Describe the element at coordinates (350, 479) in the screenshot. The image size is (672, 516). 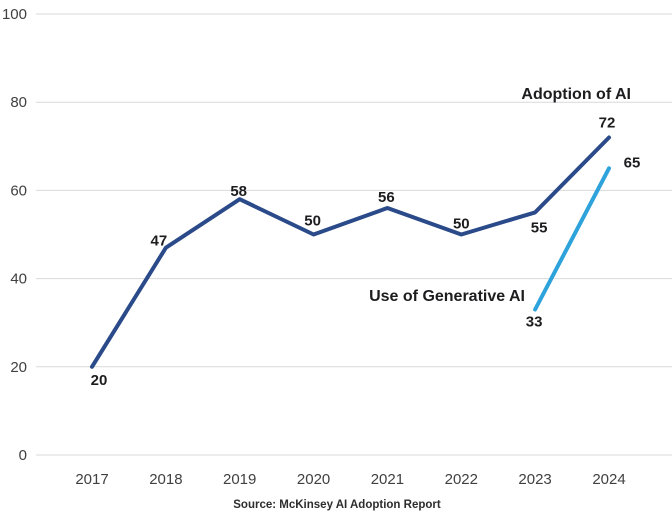
I see `x-axis-tick-labels: 2017 2018 2019 2020 2021 2022 2023 2024` at that location.